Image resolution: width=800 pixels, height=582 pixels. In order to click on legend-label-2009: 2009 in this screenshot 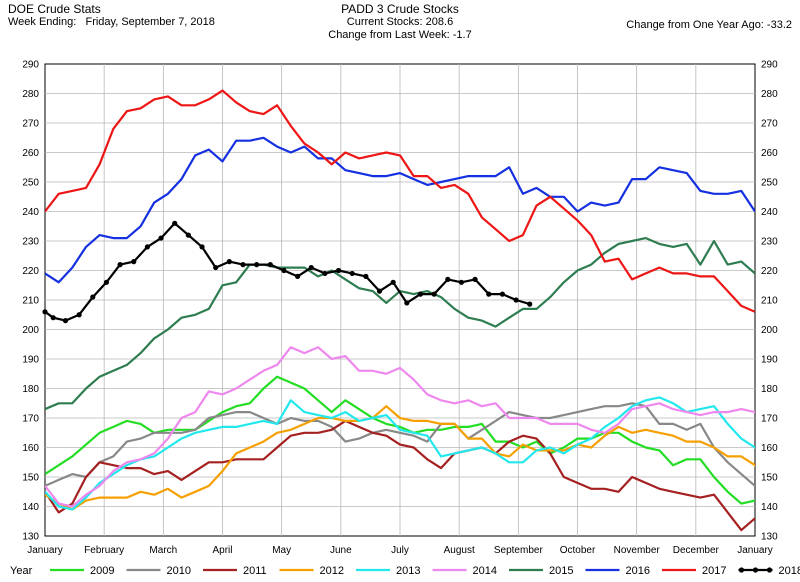, I will do `click(102, 571)`.